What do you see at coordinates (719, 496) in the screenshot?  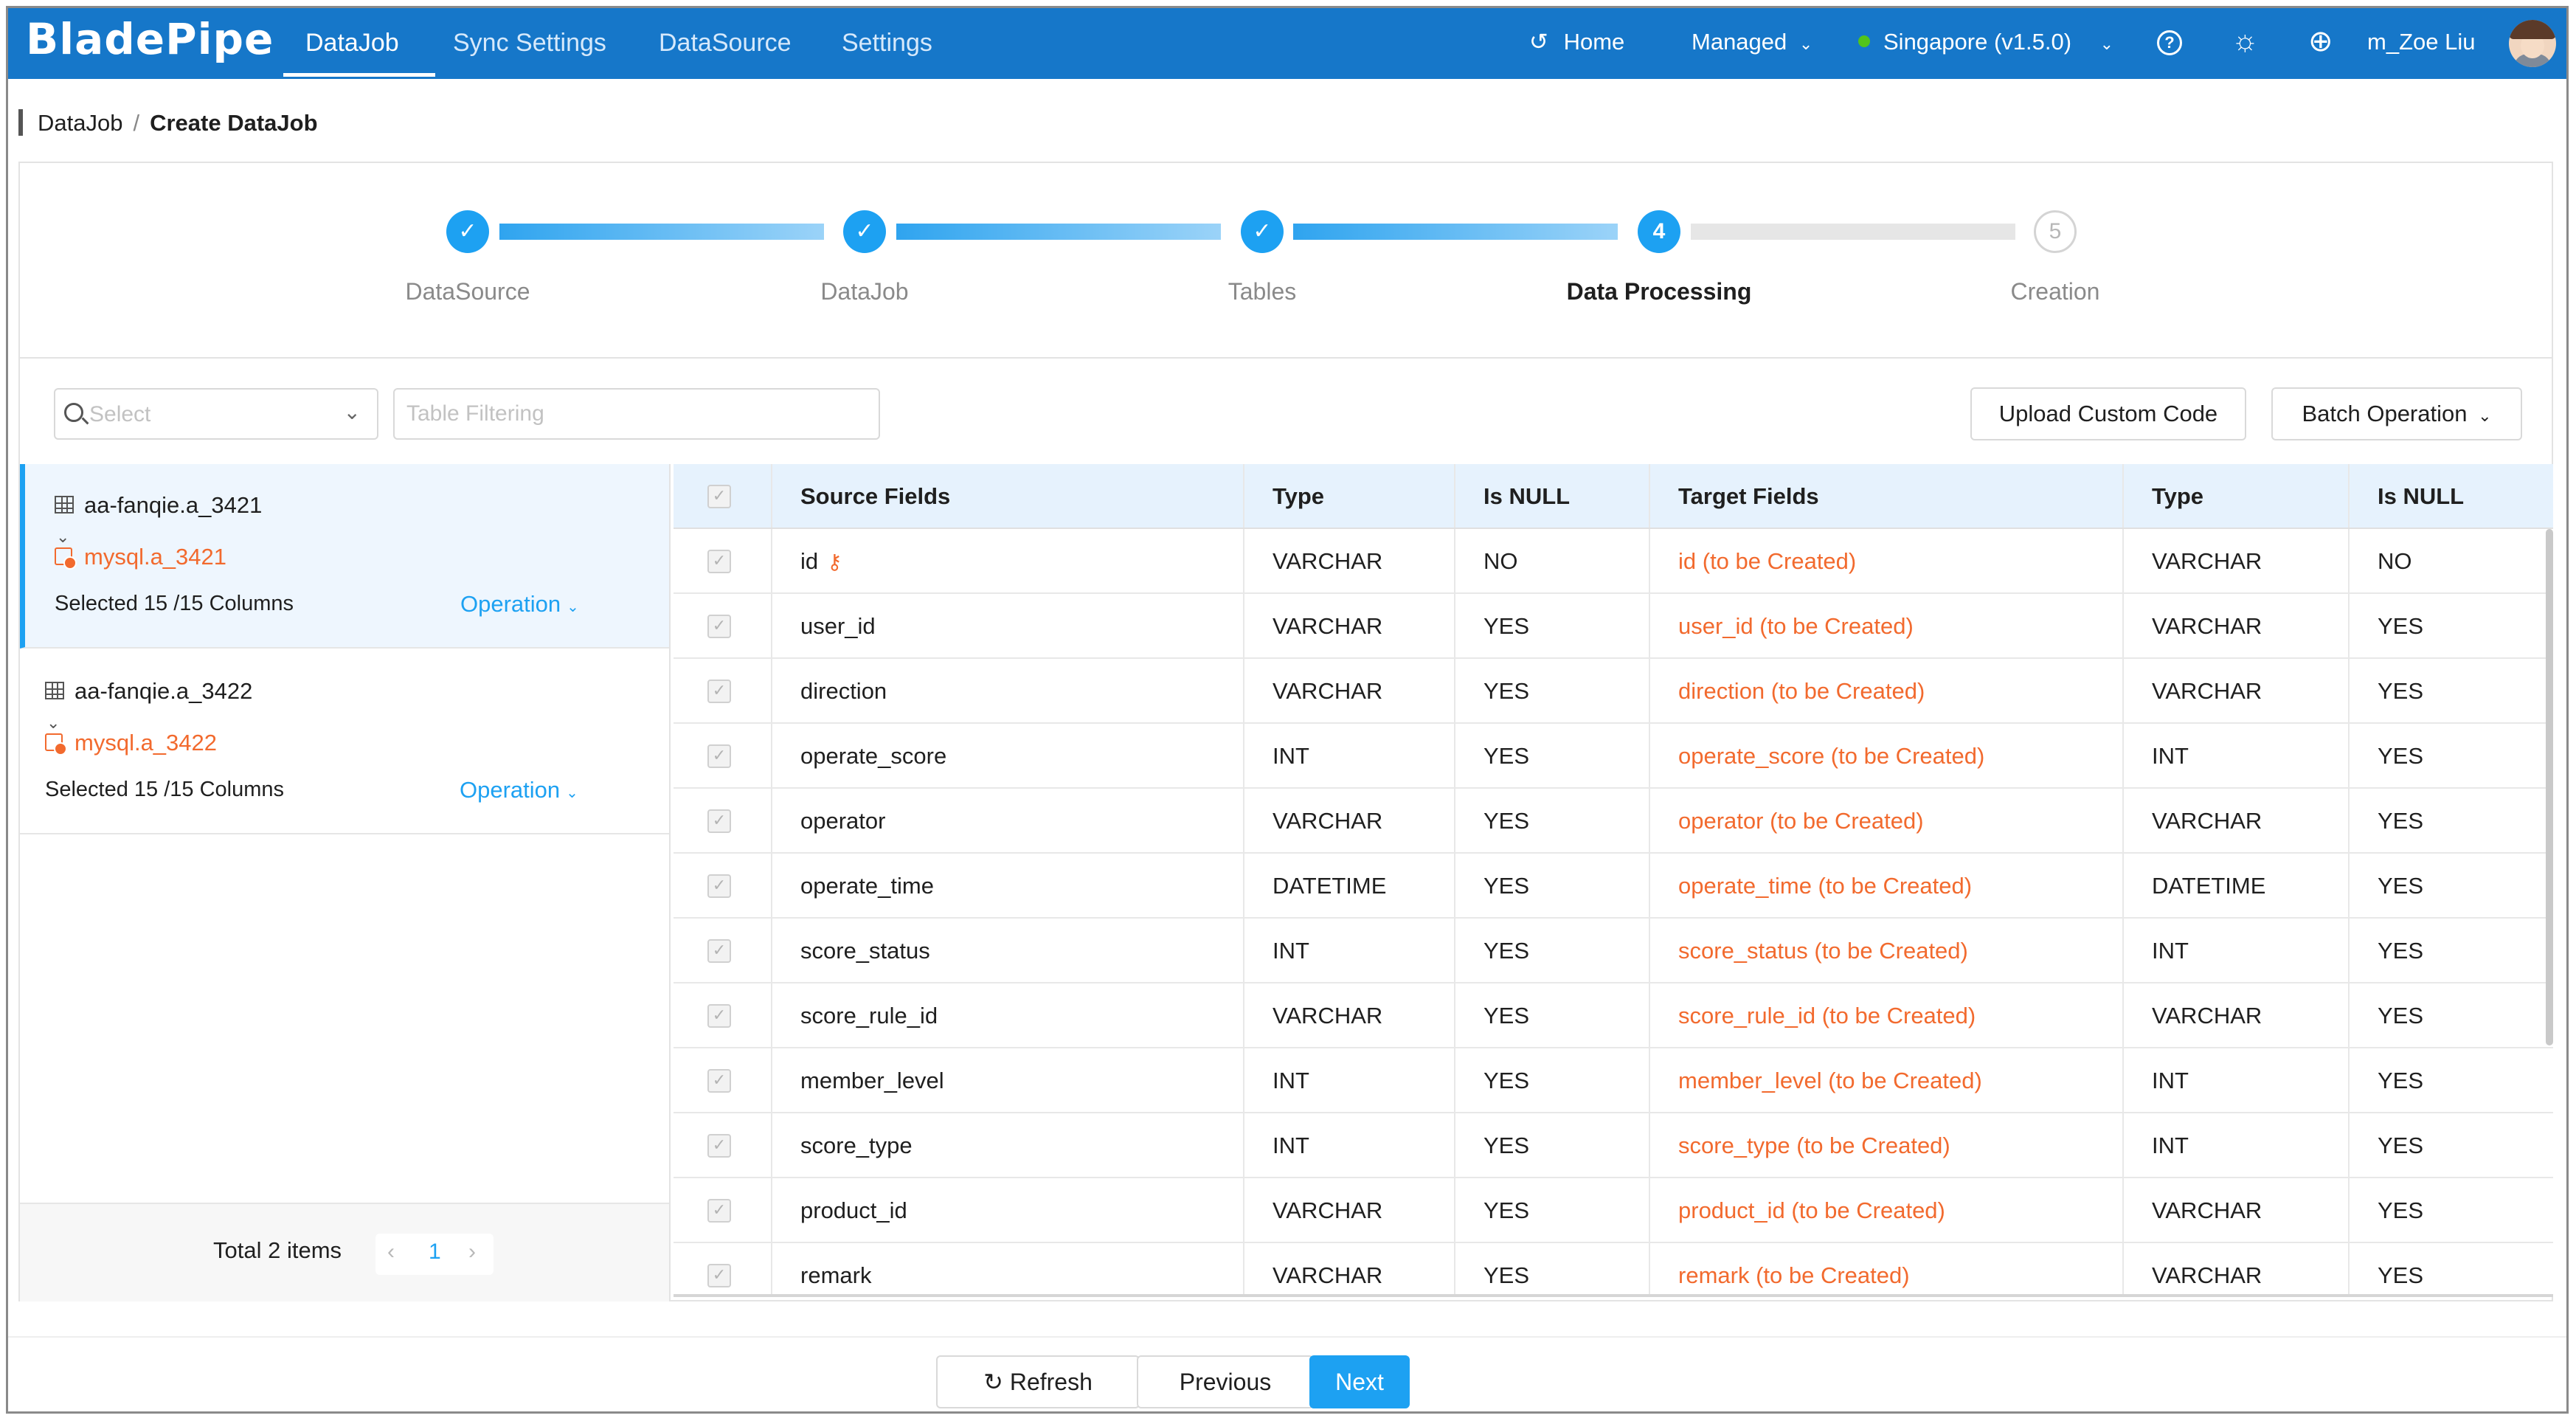 I see `select-all-checkbox: ✓` at bounding box center [719, 496].